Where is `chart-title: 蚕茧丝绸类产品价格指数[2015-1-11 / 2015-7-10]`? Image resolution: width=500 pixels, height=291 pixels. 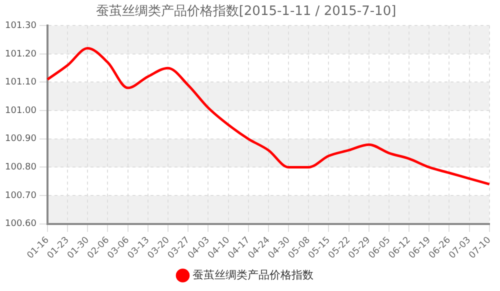 chart-title: 蚕茧丝绸类产品价格指数[2015-1-11 / 2015-7-10] is located at coordinates (246, 12).